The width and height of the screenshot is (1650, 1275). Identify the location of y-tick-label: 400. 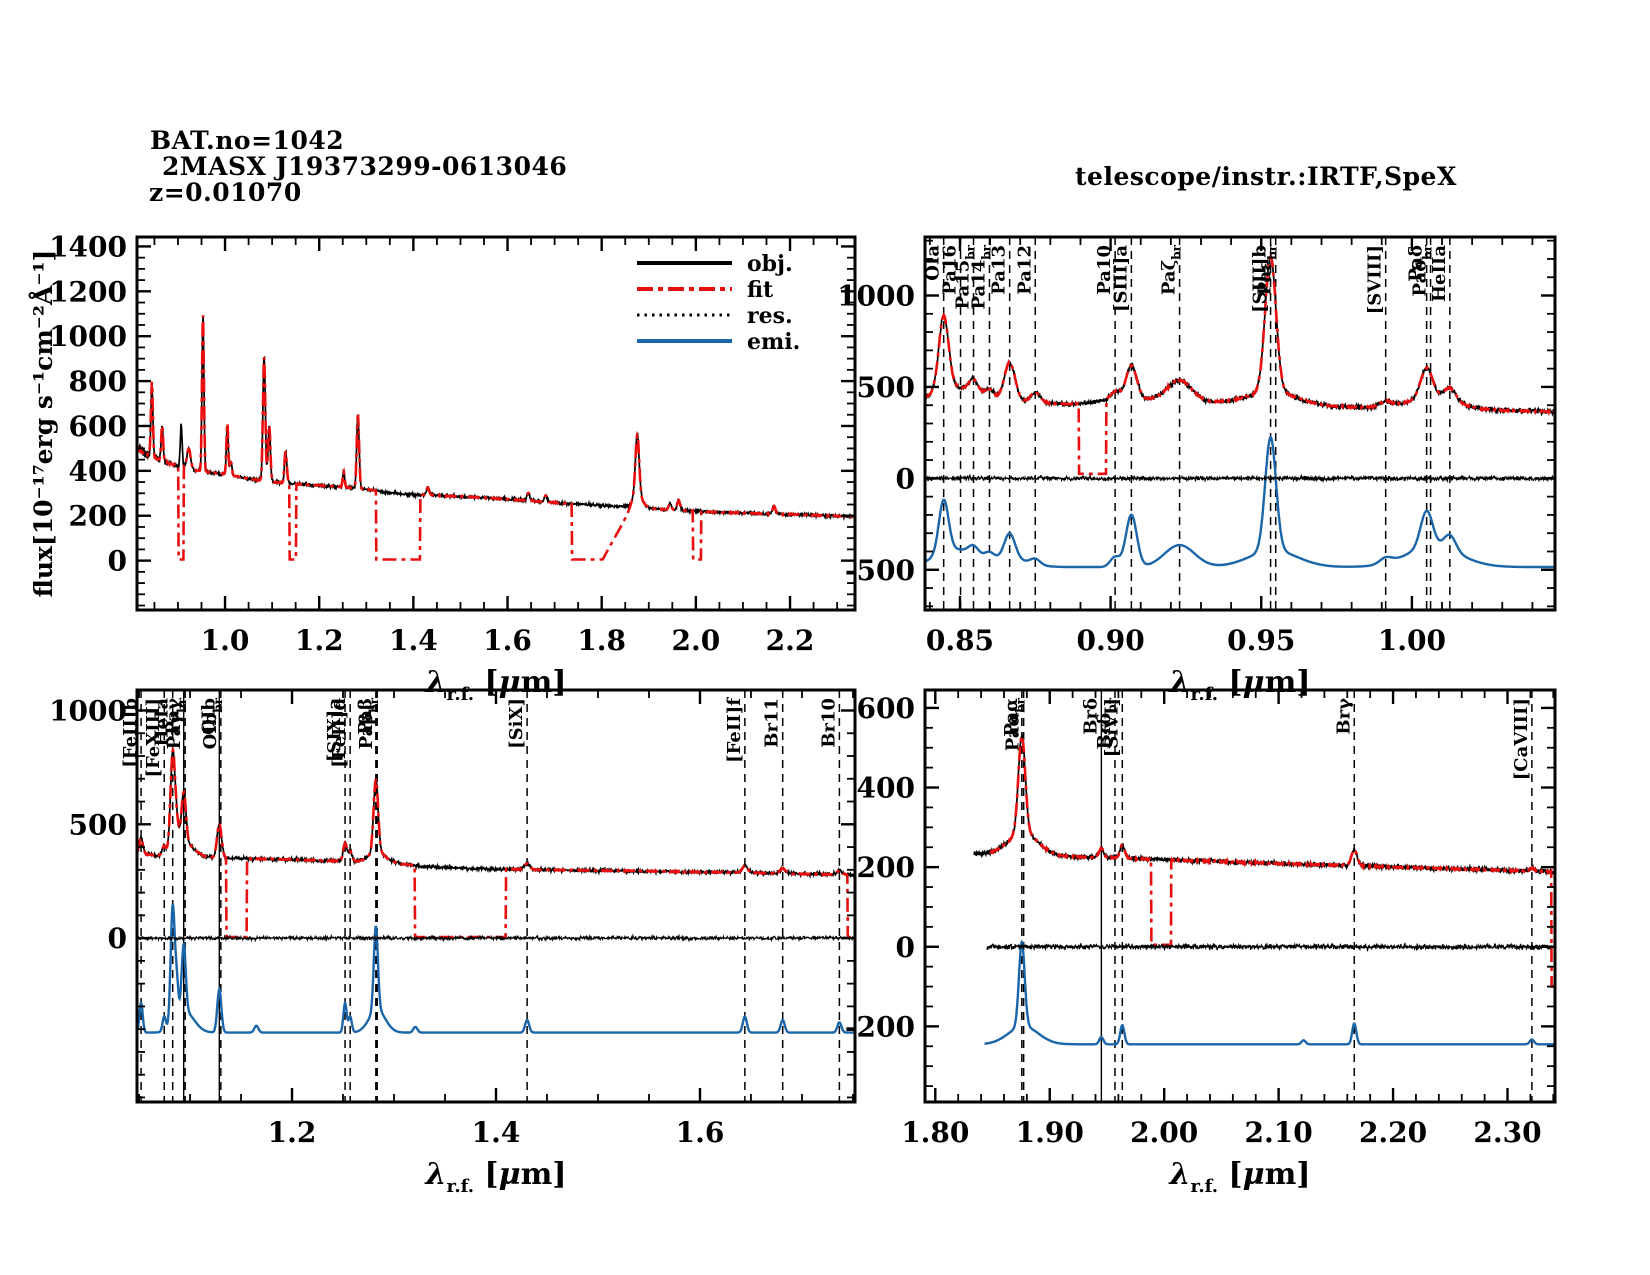
(98, 471).